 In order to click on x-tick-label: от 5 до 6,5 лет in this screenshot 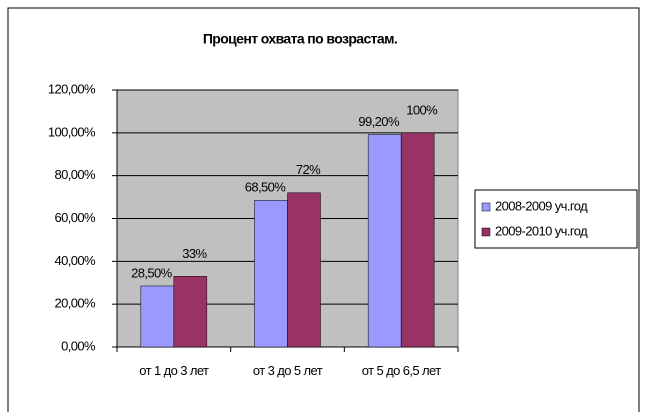, I will do `click(401, 370)`.